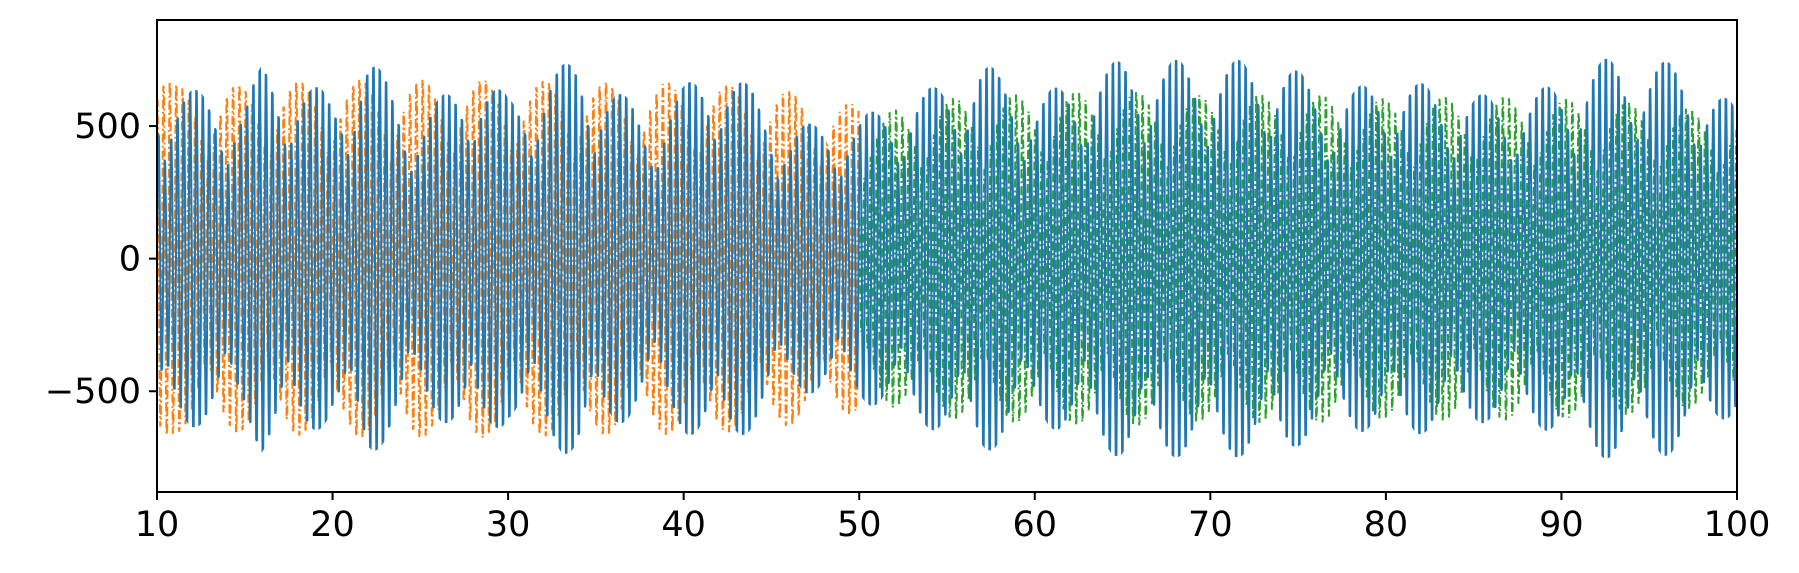 This screenshot has width=1799, height=573. Describe the element at coordinates (1561, 525) in the screenshot. I see `x-tick-label: 90` at that location.